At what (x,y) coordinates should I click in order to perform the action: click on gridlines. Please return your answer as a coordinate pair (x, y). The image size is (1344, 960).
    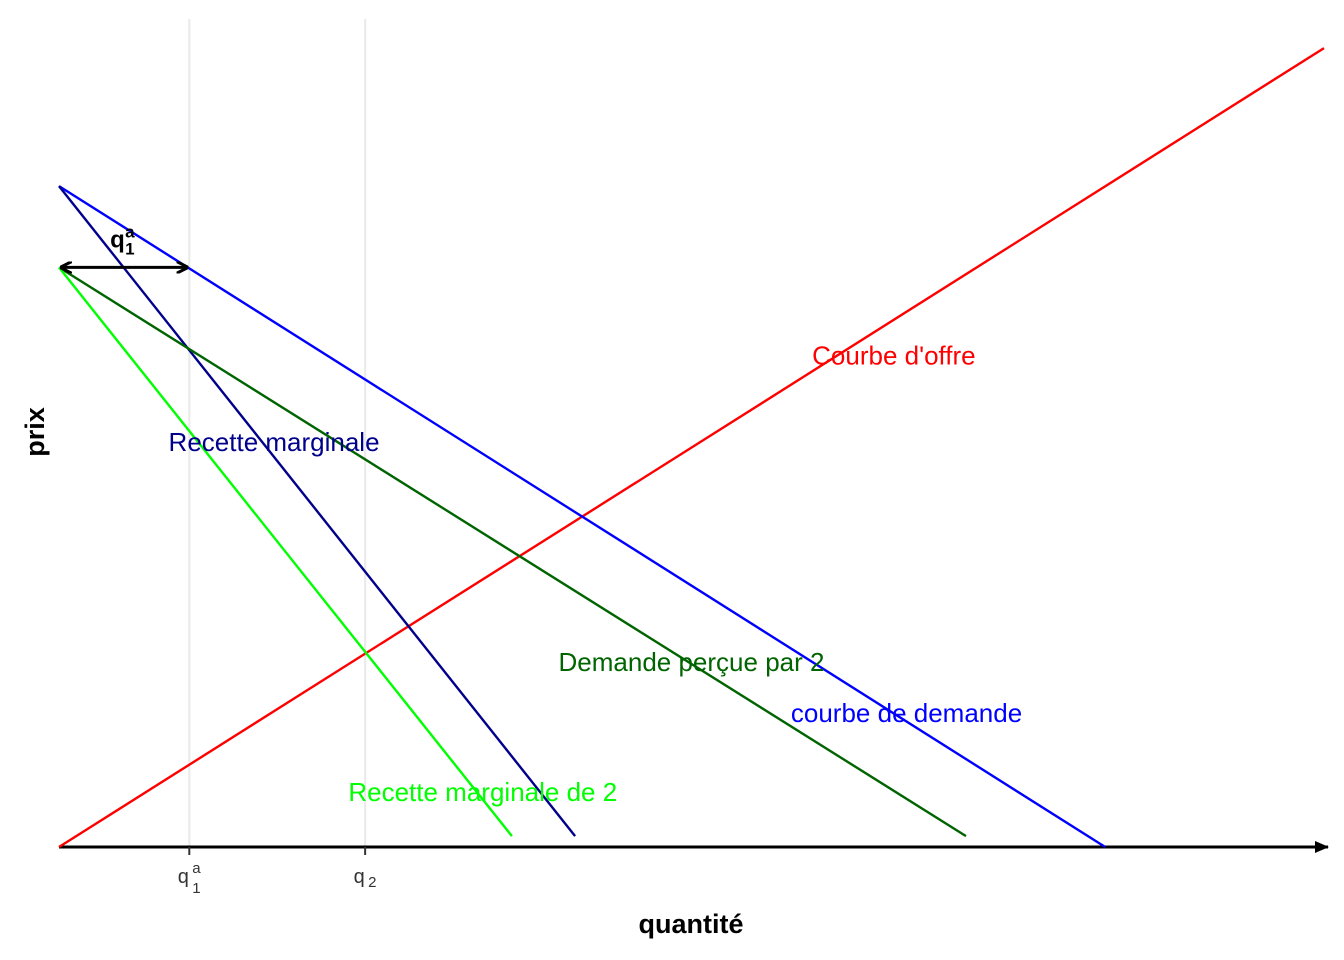
    Looking at the image, I should click on (277, 433).